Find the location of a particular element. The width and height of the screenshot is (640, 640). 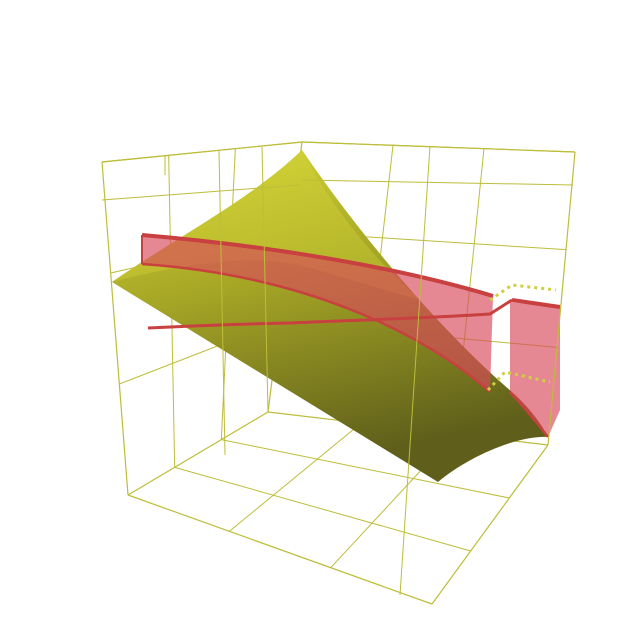

ribbon-right is located at coordinates (535, 369).